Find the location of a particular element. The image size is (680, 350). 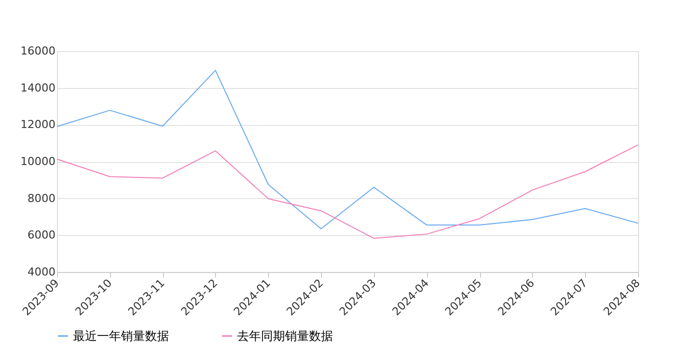

y-tick-label: 4000 is located at coordinates (42, 272).